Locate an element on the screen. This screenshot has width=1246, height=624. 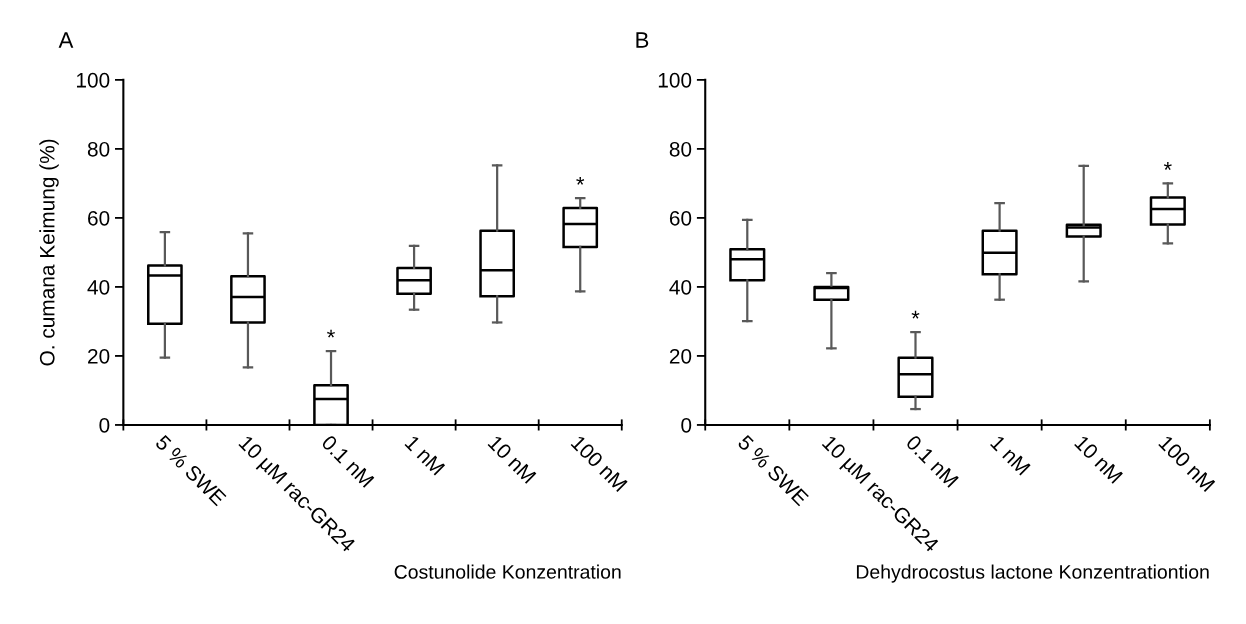
chart-title: A is located at coordinates (66, 40).